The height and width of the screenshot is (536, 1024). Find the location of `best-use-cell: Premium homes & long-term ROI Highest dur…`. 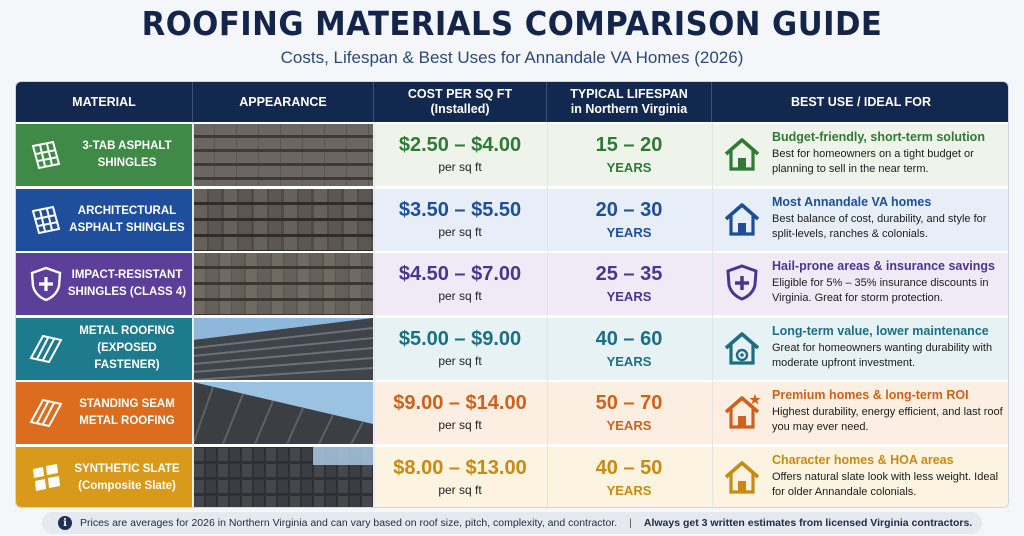

best-use-cell: Premium homes & long-term ROI Highest dur… is located at coordinates (860, 413).